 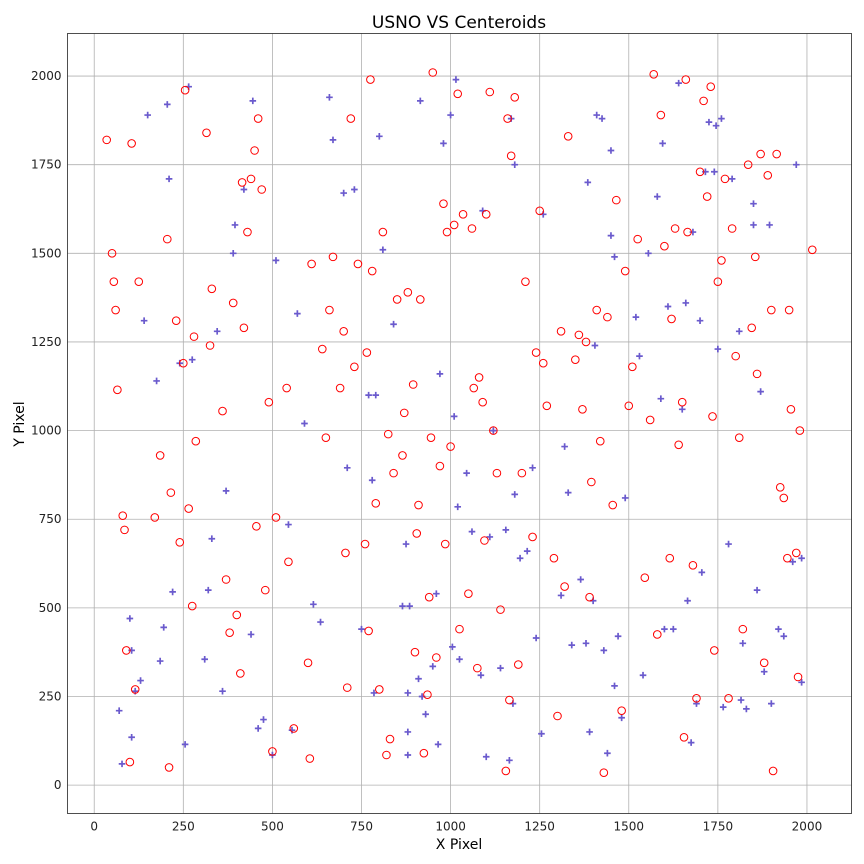 I want to click on x-axis-label: X Pixel, so click(x=459, y=845).